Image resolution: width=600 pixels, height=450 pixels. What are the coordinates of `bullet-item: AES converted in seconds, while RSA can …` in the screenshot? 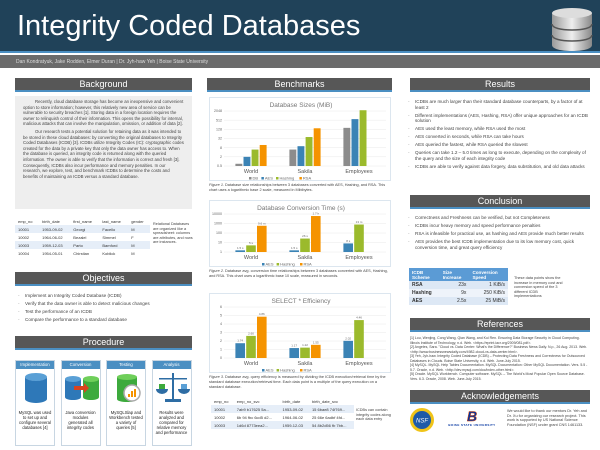 It's located at (499, 137).